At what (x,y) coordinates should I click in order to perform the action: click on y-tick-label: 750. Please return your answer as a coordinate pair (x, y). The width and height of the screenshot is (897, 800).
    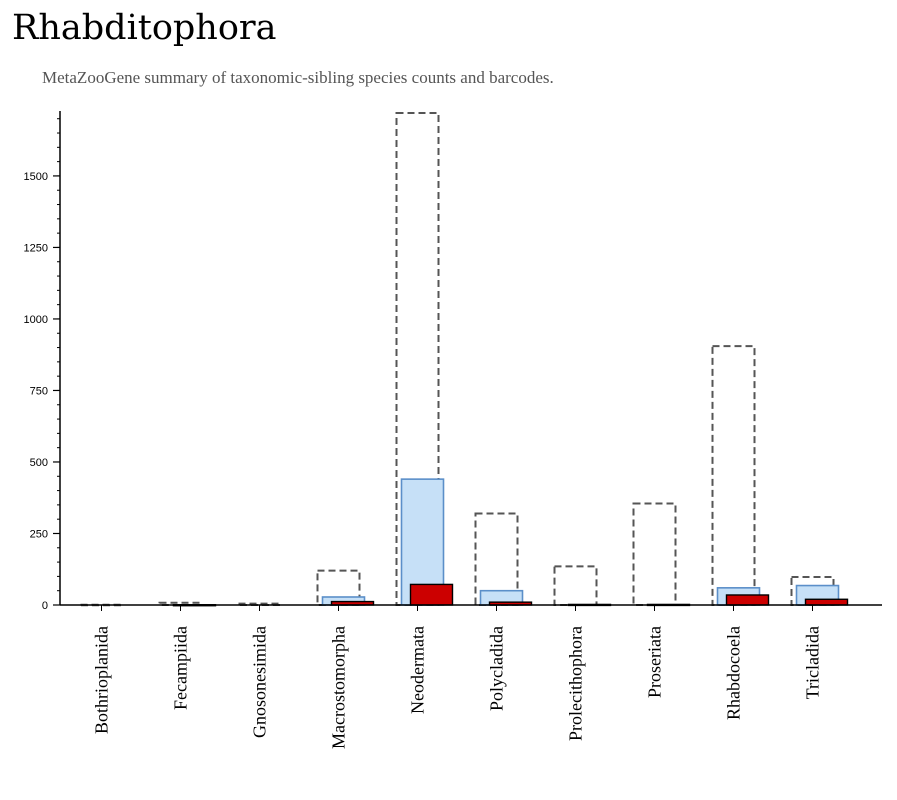
    Looking at the image, I should click on (39, 391).